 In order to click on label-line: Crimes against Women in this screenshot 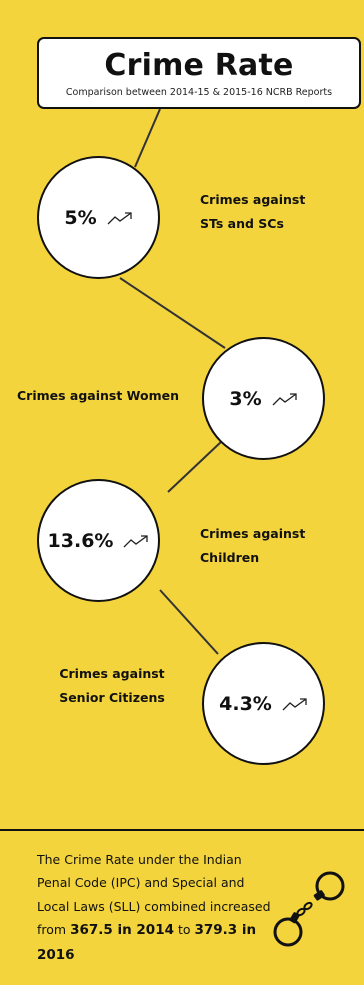, I will do `click(98, 395)`.